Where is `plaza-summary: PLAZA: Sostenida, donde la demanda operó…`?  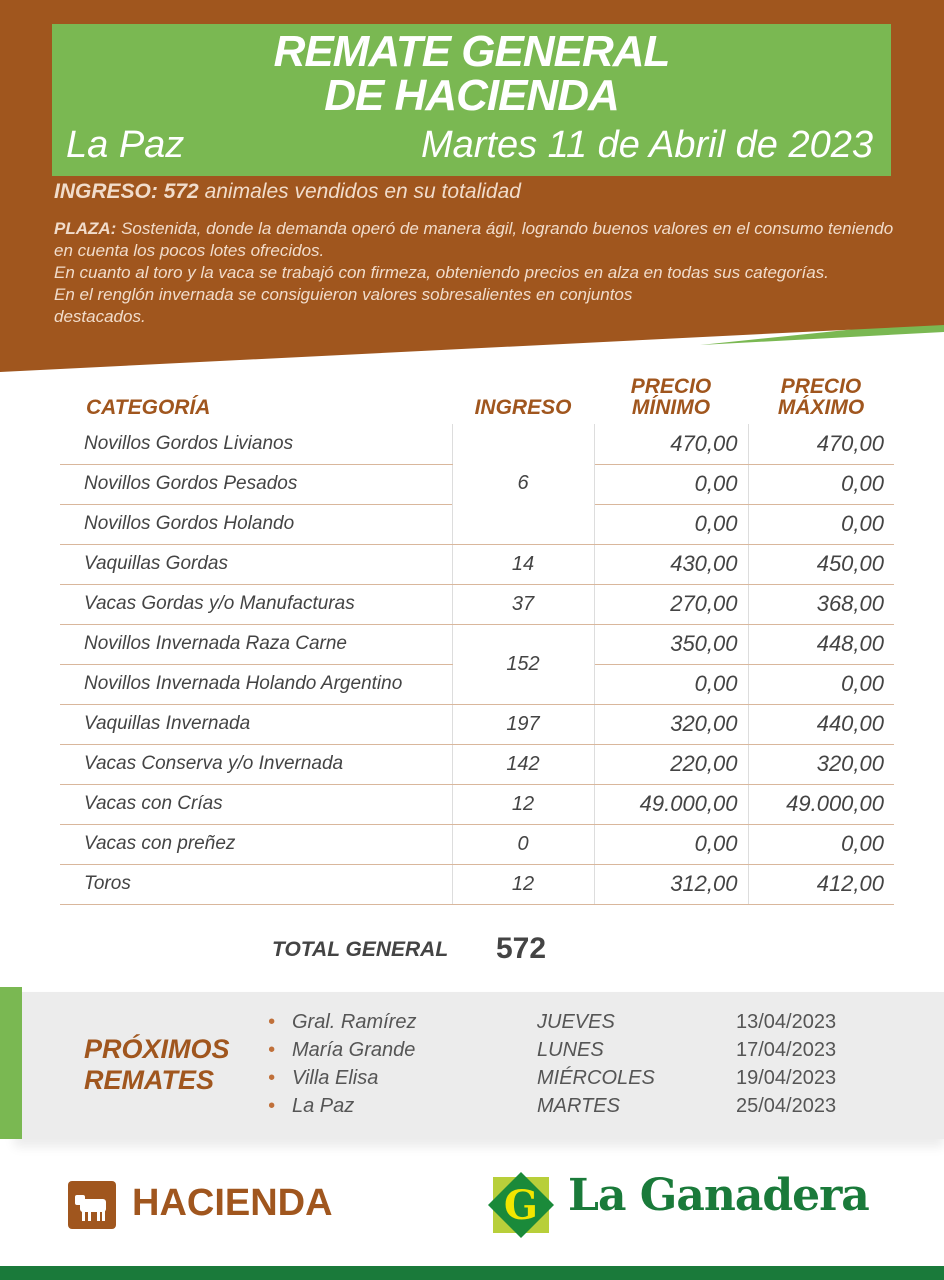 plaza-summary: PLAZA: Sostenida, donde la demanda operó… is located at coordinates (479, 273).